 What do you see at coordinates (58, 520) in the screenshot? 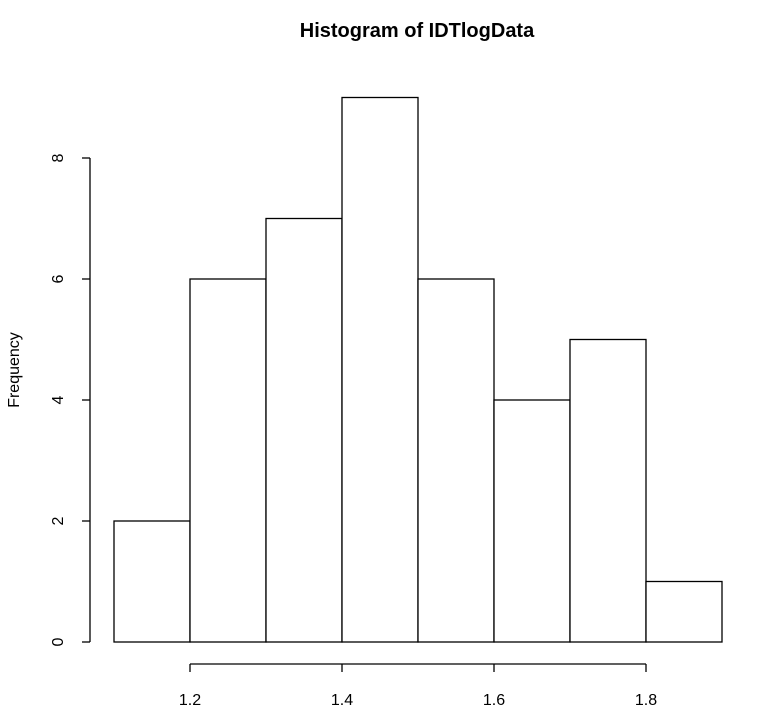
I see `y-tick-label-2: 2` at bounding box center [58, 520].